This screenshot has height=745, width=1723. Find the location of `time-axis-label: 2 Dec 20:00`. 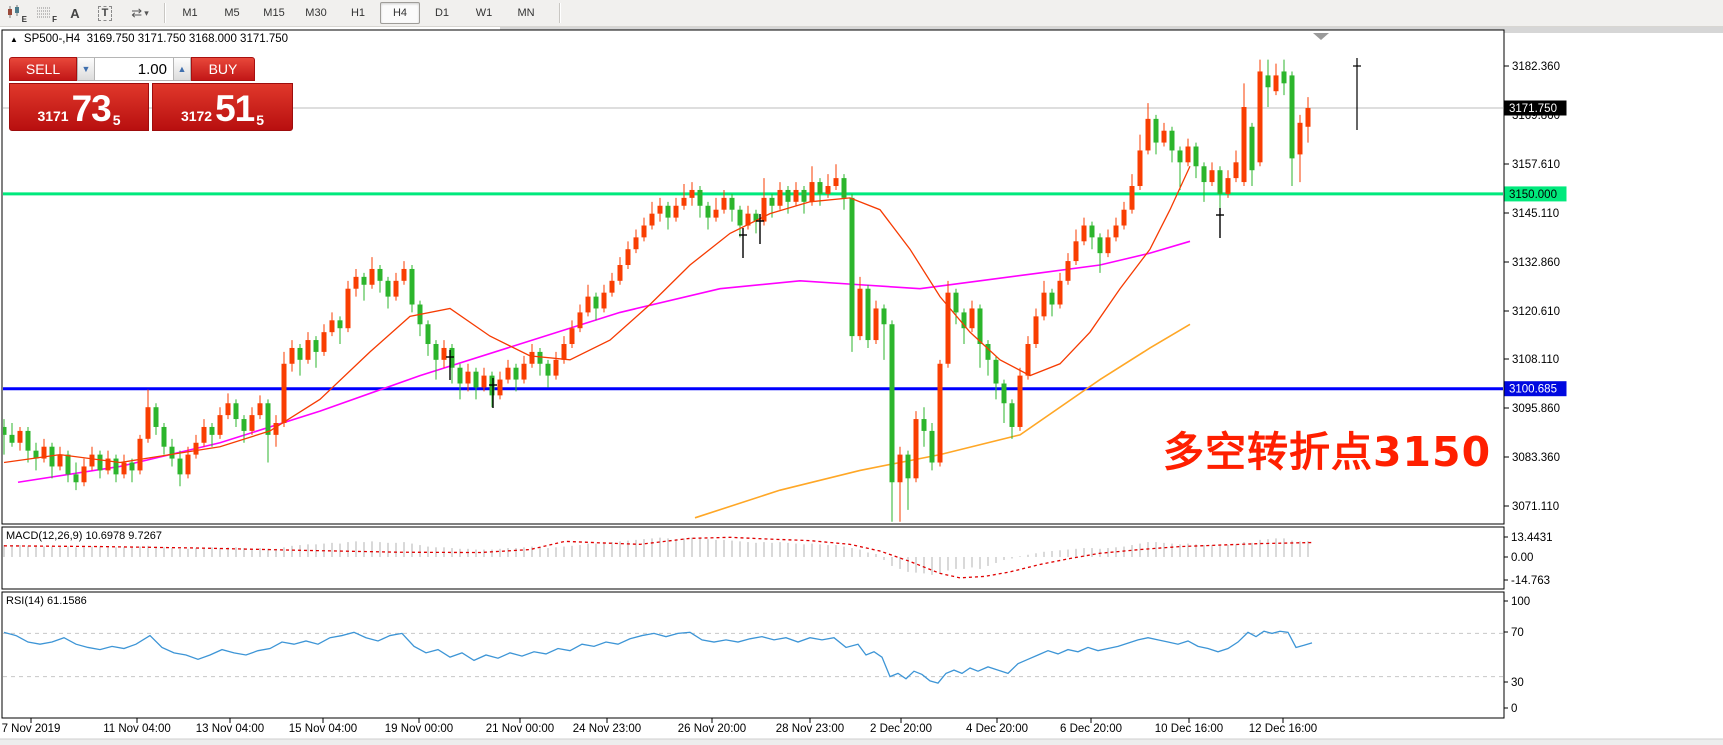

time-axis-label: 2 Dec 20:00 is located at coordinates (901, 729).